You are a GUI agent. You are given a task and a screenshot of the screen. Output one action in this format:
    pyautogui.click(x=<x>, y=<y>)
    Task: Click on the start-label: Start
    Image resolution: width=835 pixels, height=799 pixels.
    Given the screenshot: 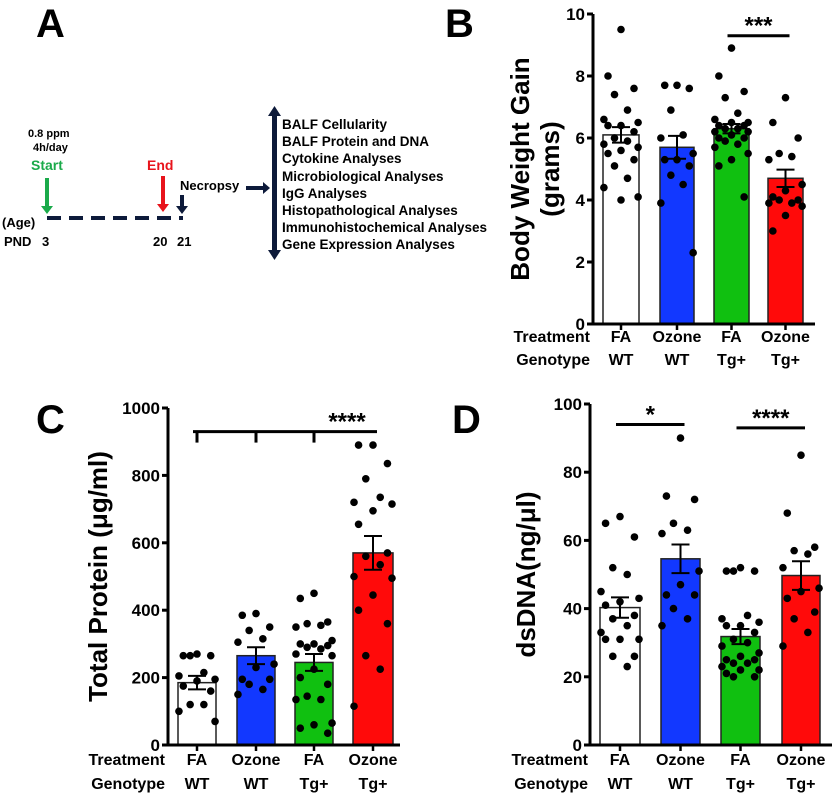 What is the action you would take?
    pyautogui.click(x=47, y=165)
    